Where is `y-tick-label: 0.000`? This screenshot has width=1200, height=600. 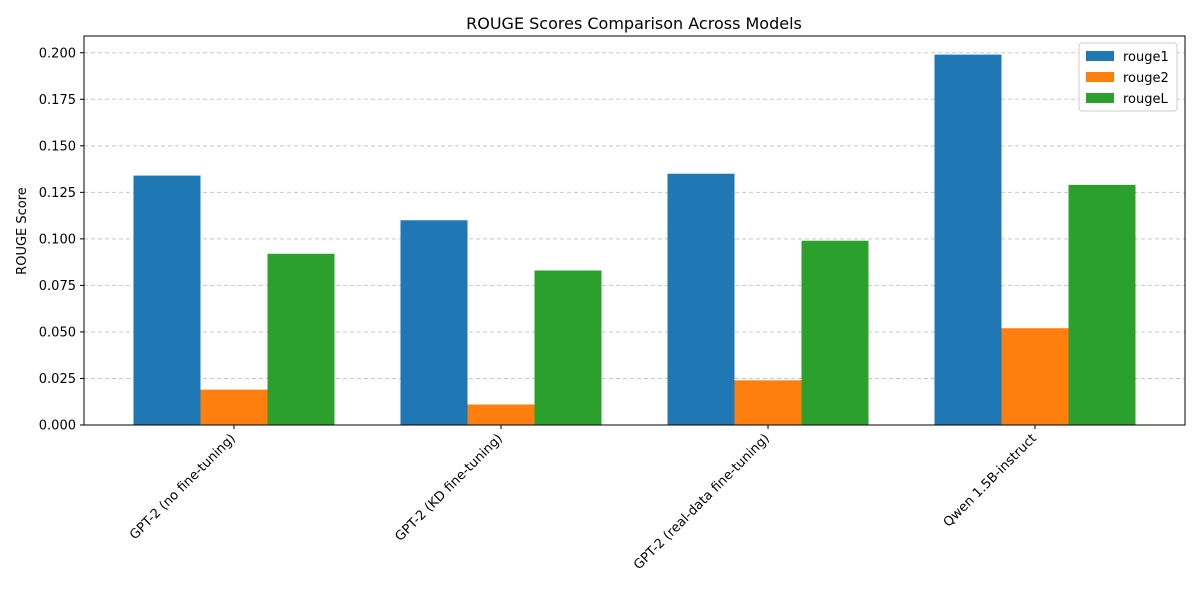 y-tick-label: 0.000 is located at coordinates (57, 426).